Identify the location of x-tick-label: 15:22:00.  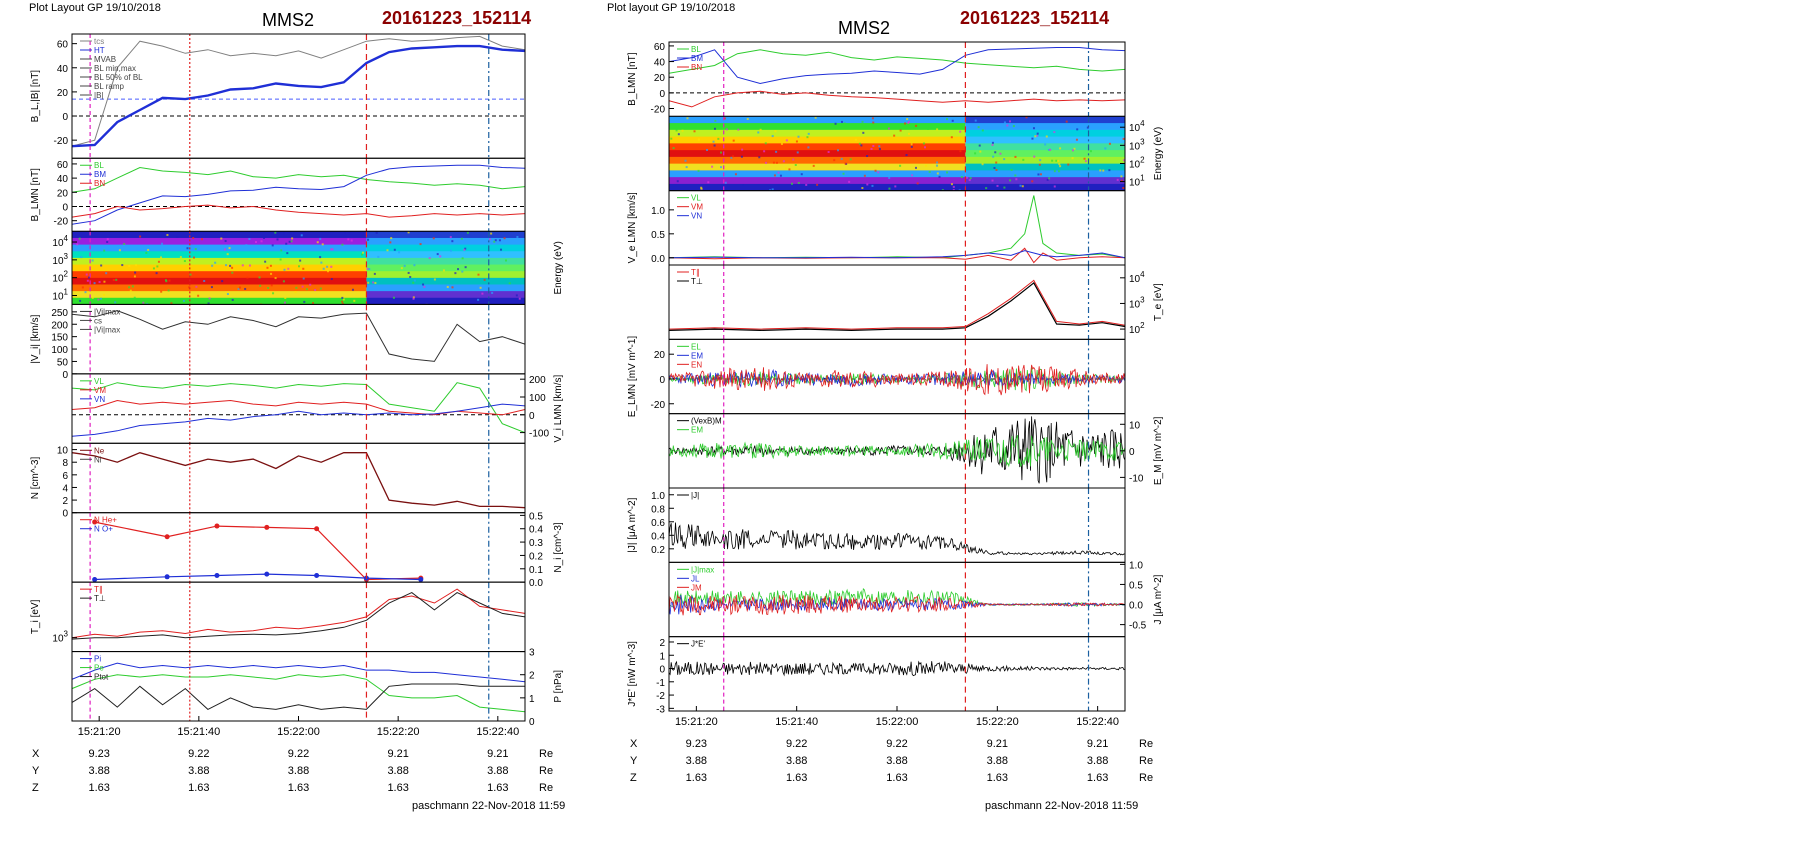
(298, 732).